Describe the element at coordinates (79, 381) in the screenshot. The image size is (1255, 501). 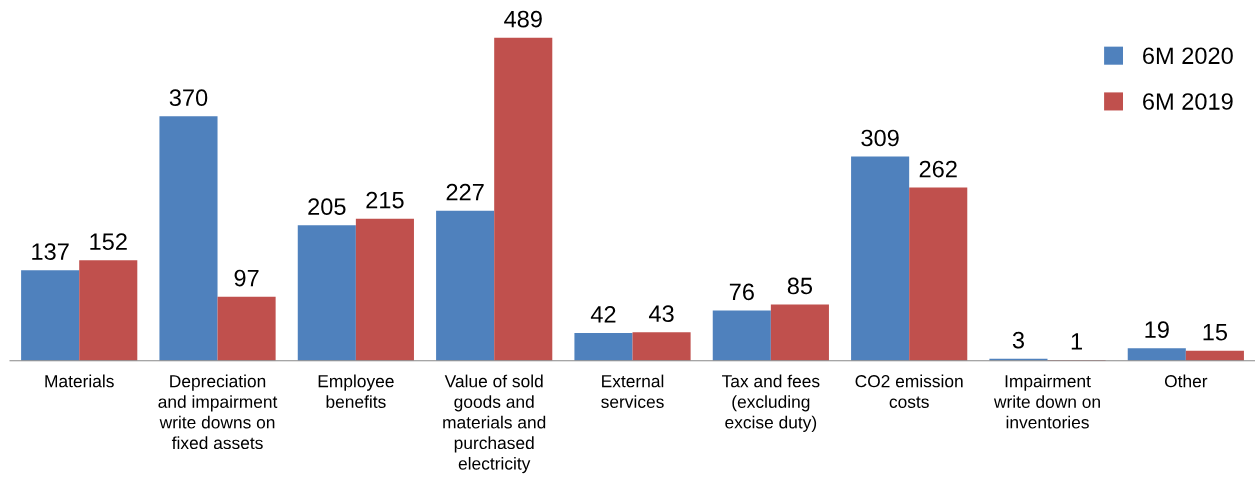
I see `x-tick-label: Materials` at that location.